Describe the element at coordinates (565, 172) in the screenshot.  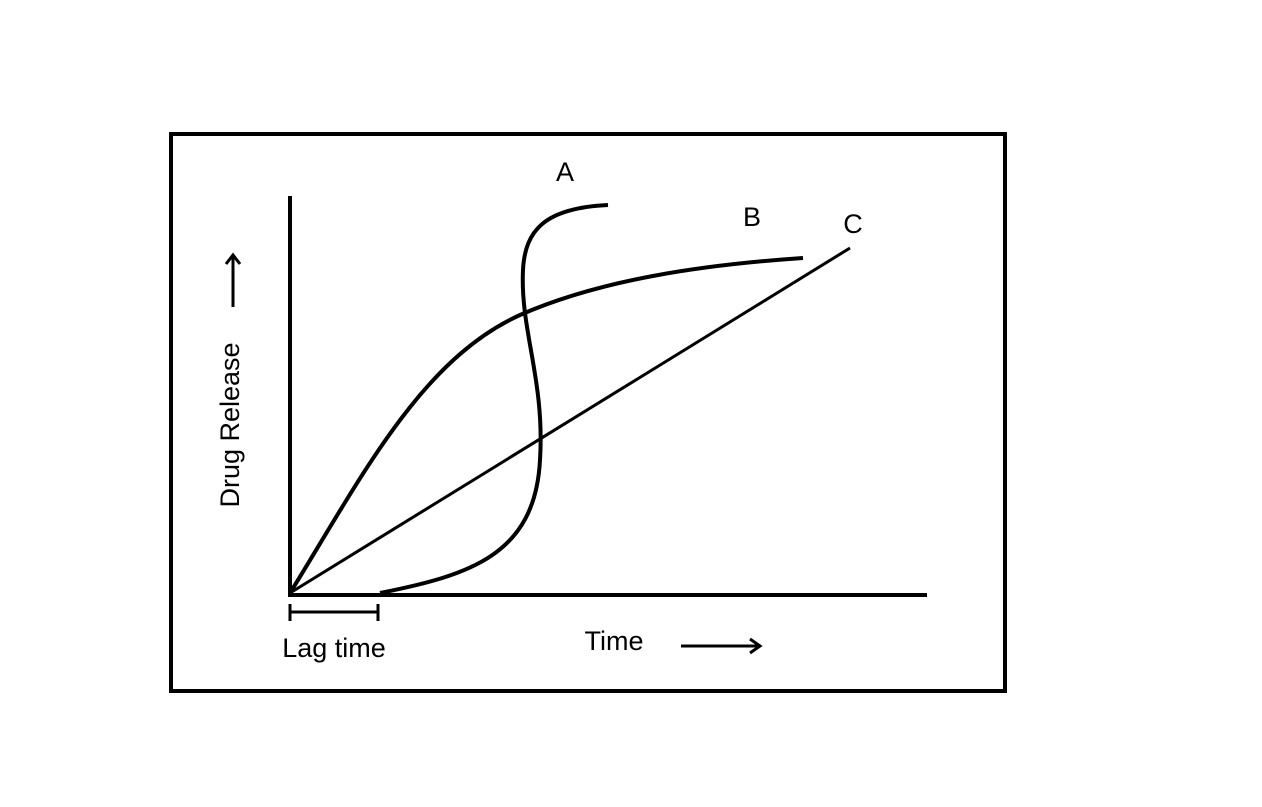
I see `label-a: A` at that location.